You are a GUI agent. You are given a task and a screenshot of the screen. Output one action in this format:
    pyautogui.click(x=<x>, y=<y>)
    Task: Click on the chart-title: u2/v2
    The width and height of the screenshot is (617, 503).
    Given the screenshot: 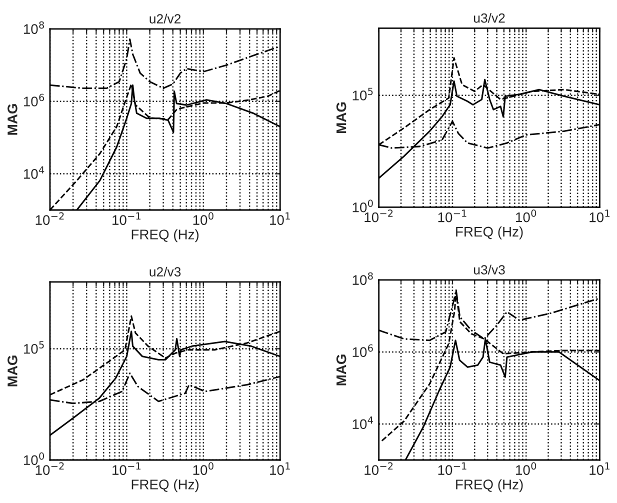 What is the action you would take?
    pyautogui.click(x=165, y=19)
    